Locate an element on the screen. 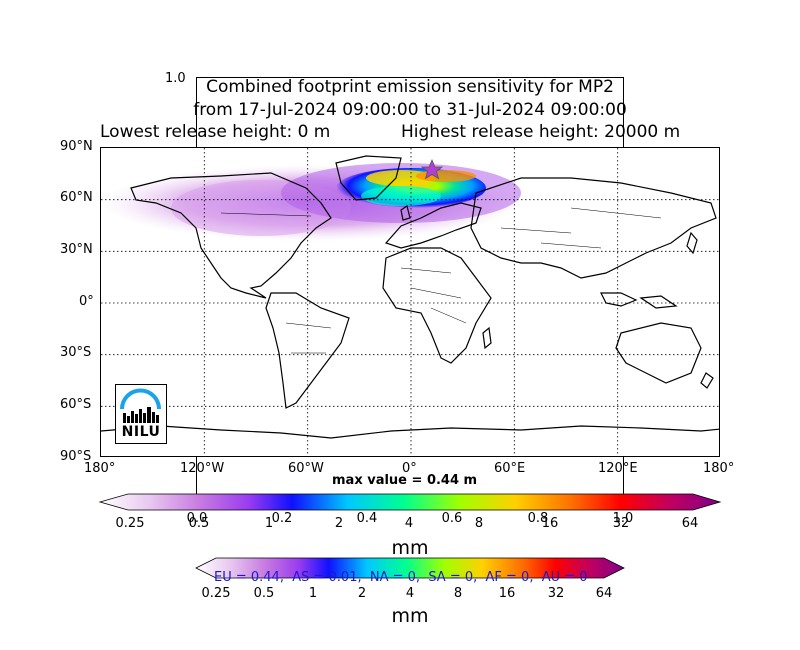  colorbar-1-label: 8 is located at coordinates (479, 523).